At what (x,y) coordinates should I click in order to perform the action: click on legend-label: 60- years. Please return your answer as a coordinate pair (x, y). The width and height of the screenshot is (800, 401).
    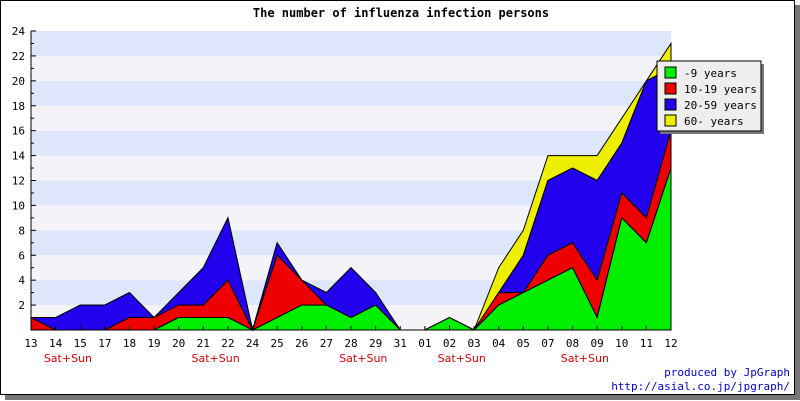
    Looking at the image, I should click on (714, 121).